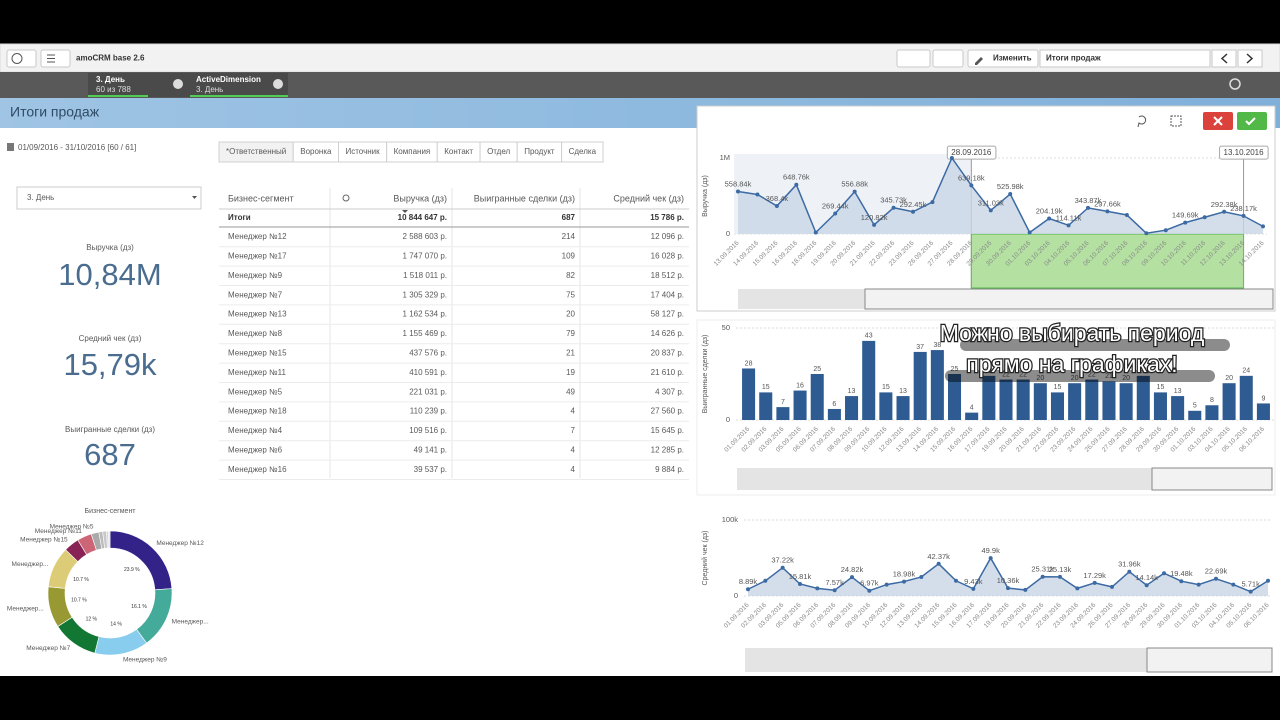 This screenshot has height=720, width=1280. Describe the element at coordinates (1224, 58) in the screenshot. I see `prev-sheet` at that location.